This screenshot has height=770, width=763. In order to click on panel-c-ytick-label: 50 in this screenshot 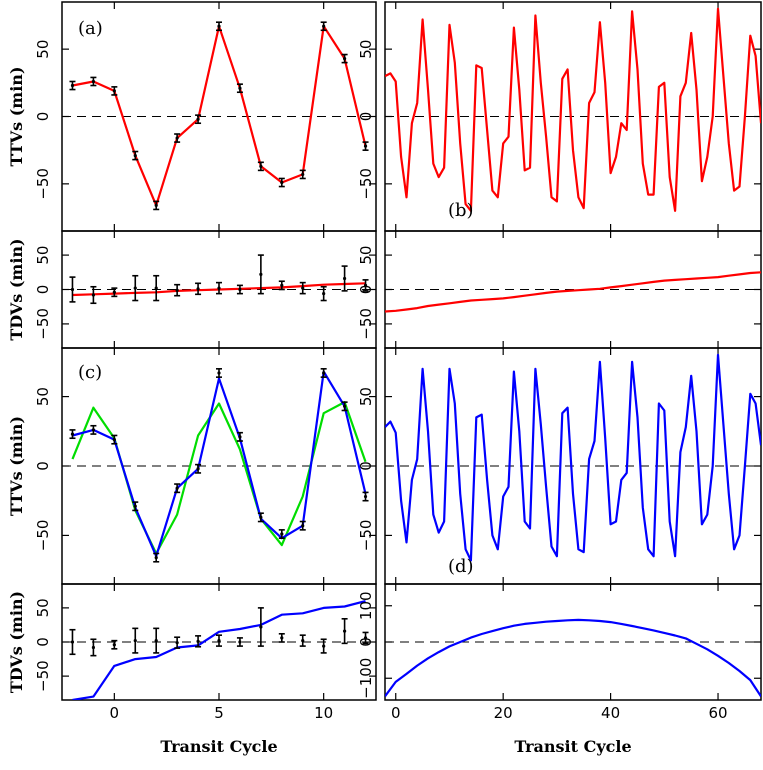, I will do `click(43, 396)`.